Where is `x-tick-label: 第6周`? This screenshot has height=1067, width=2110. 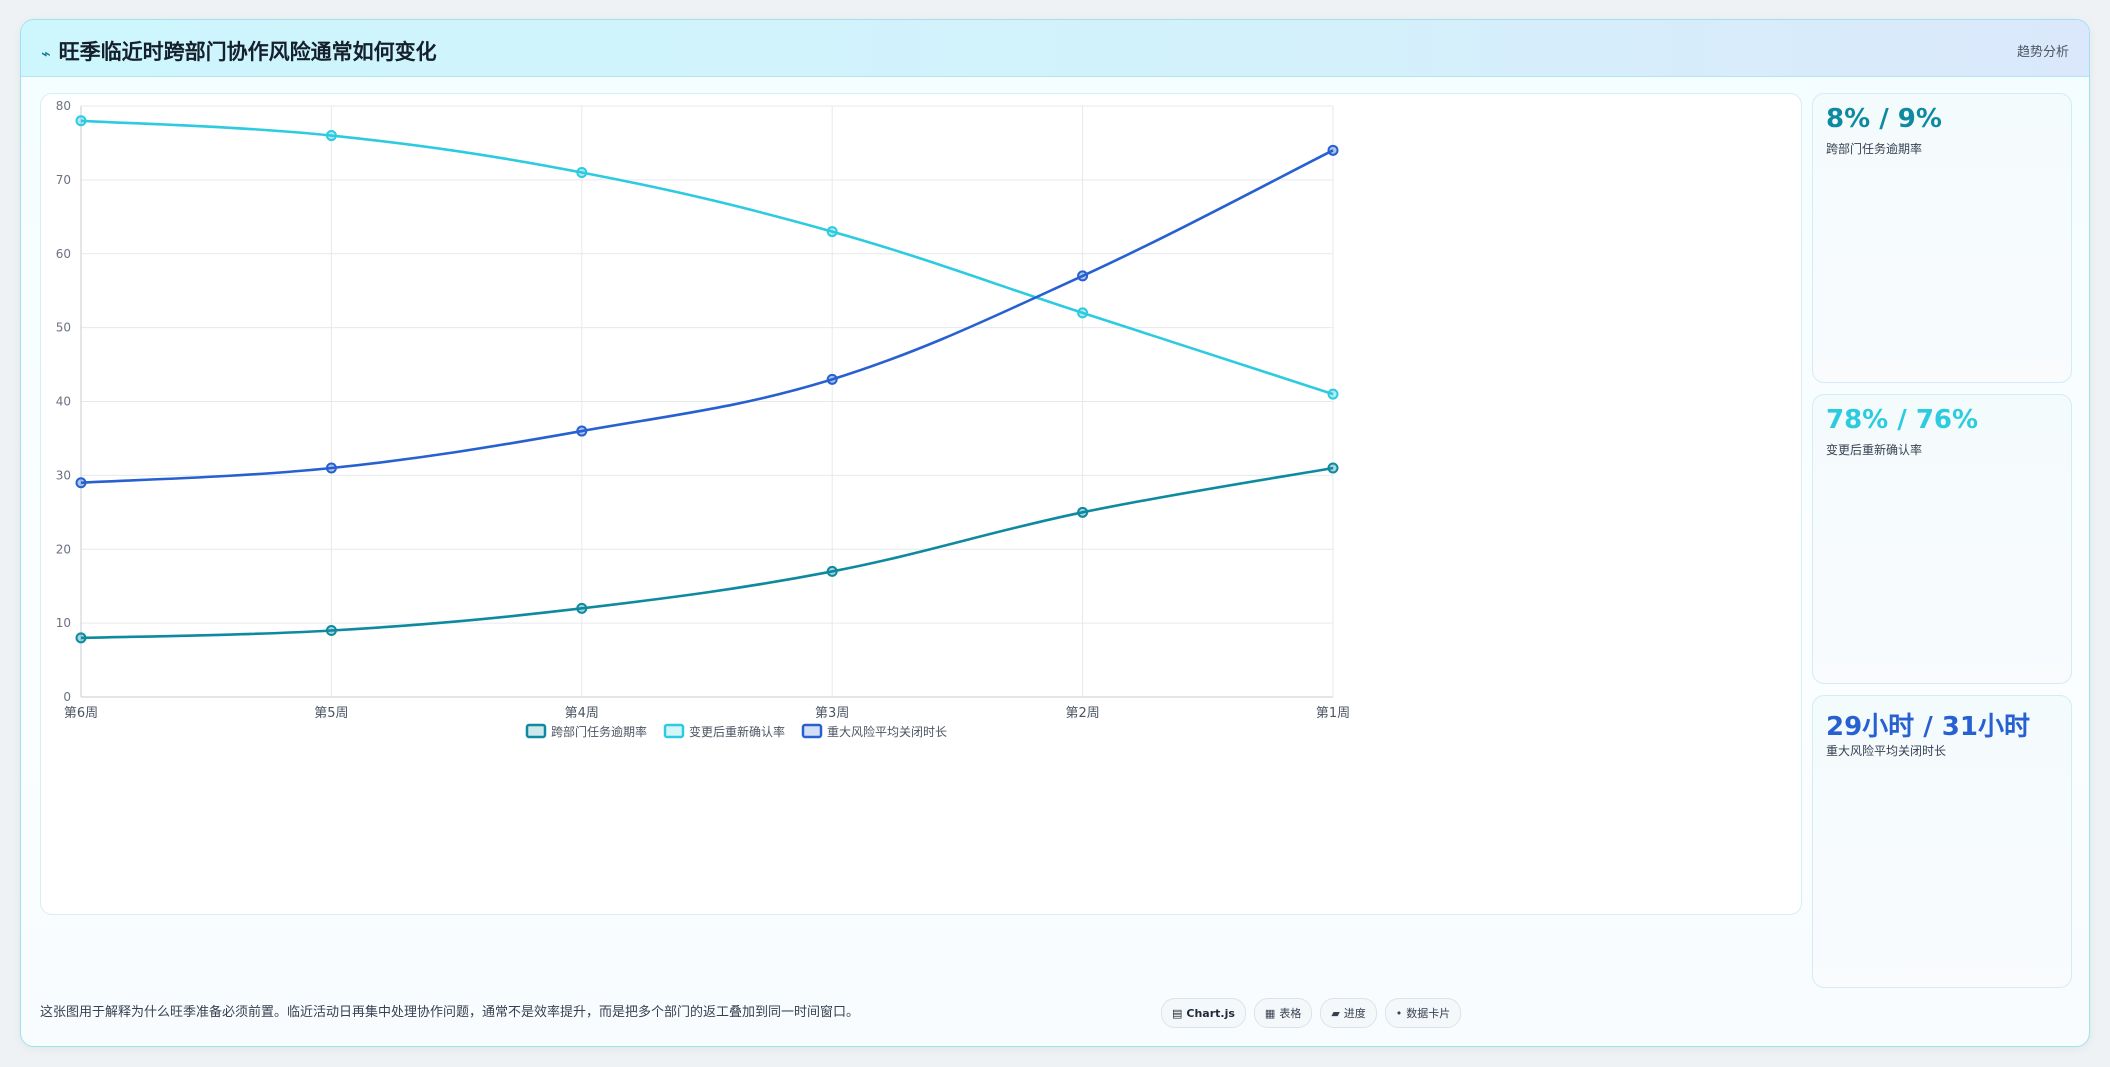 x-tick-label: 第6周 is located at coordinates (81, 713).